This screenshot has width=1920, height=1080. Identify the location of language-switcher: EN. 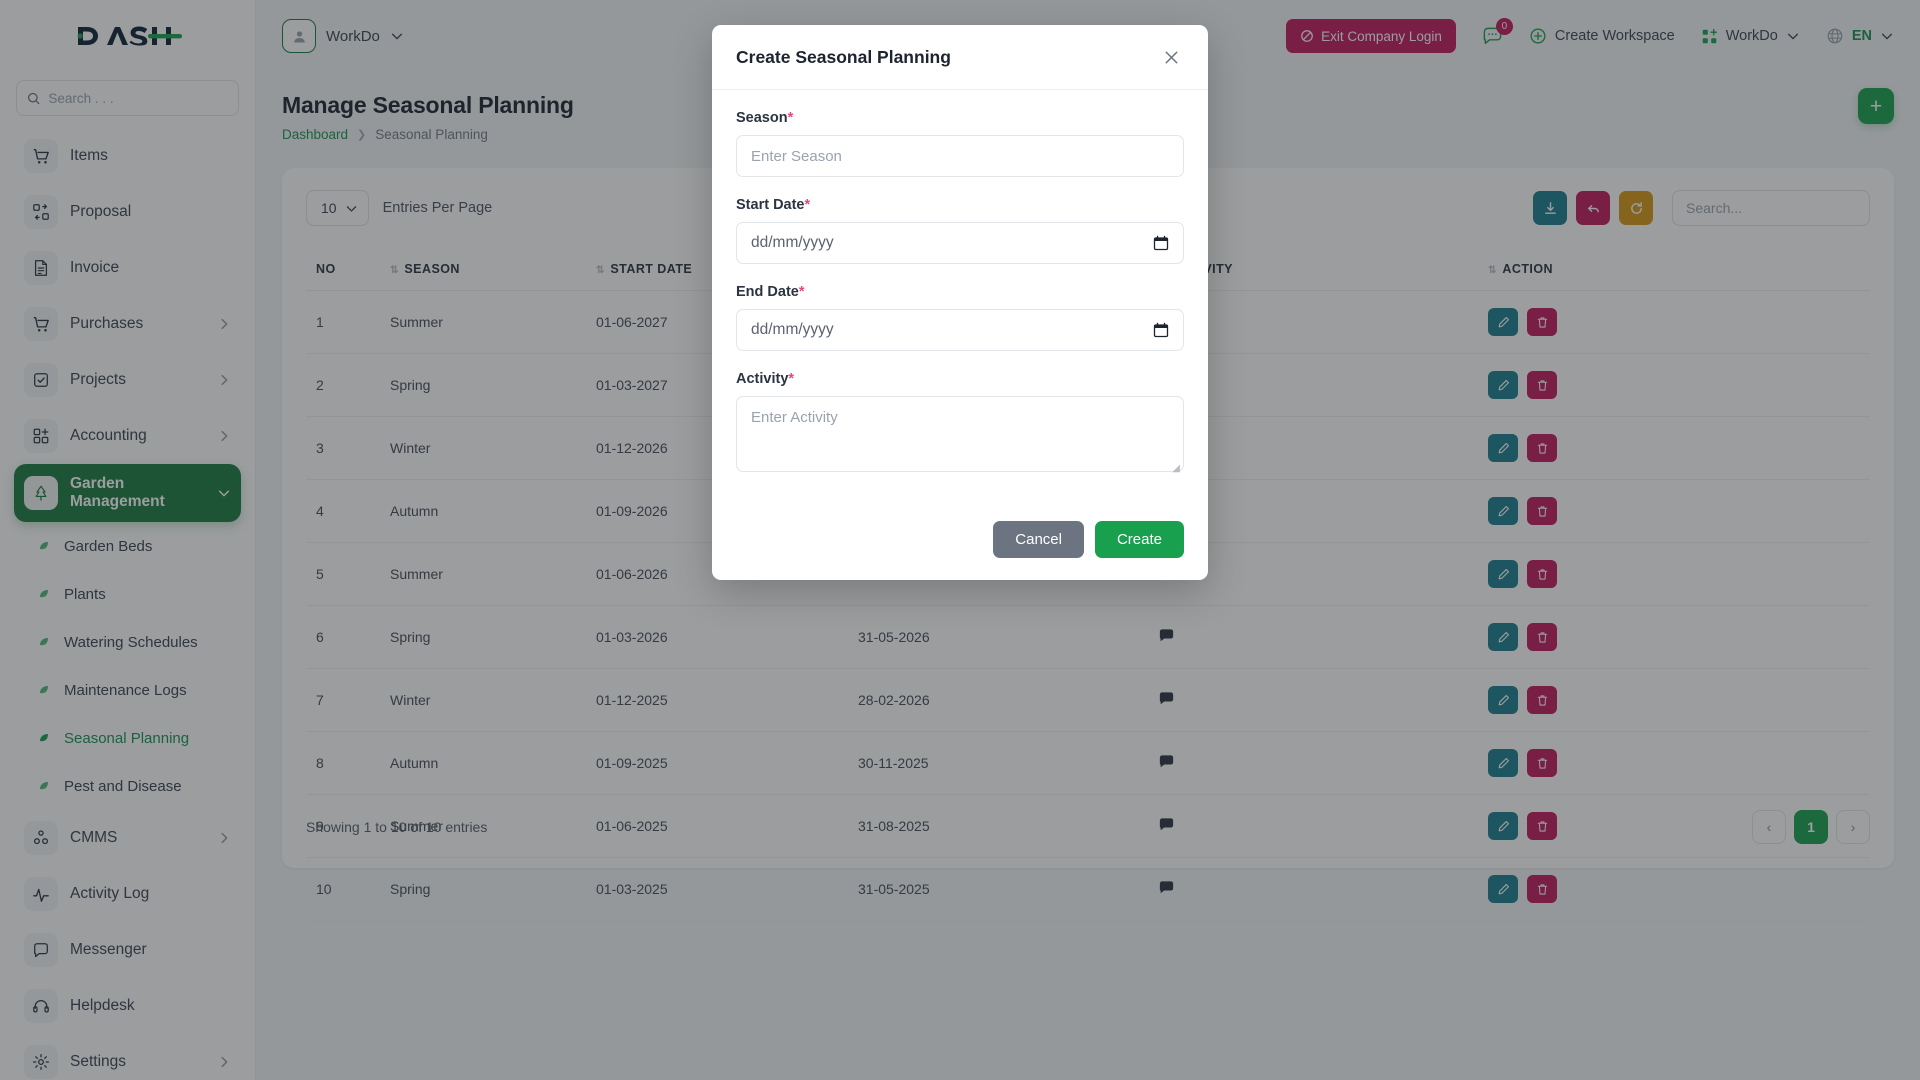
(1860, 36).